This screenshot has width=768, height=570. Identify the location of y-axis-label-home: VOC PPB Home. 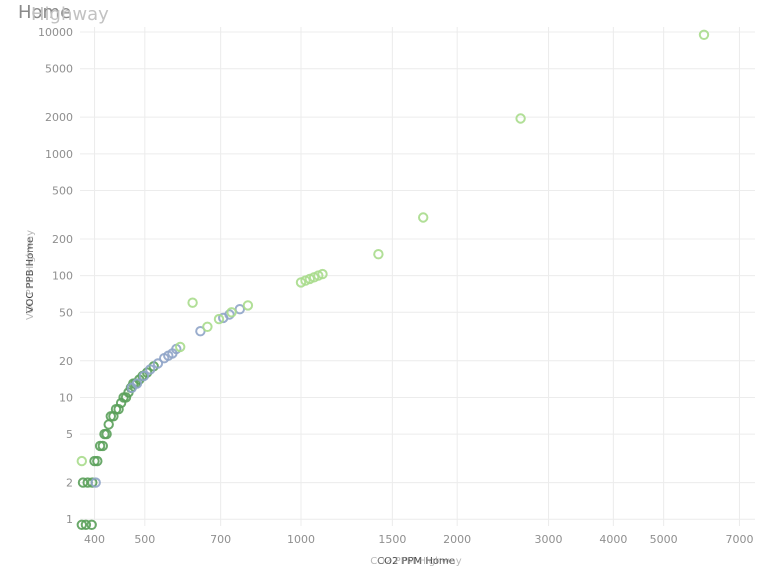
(30, 275).